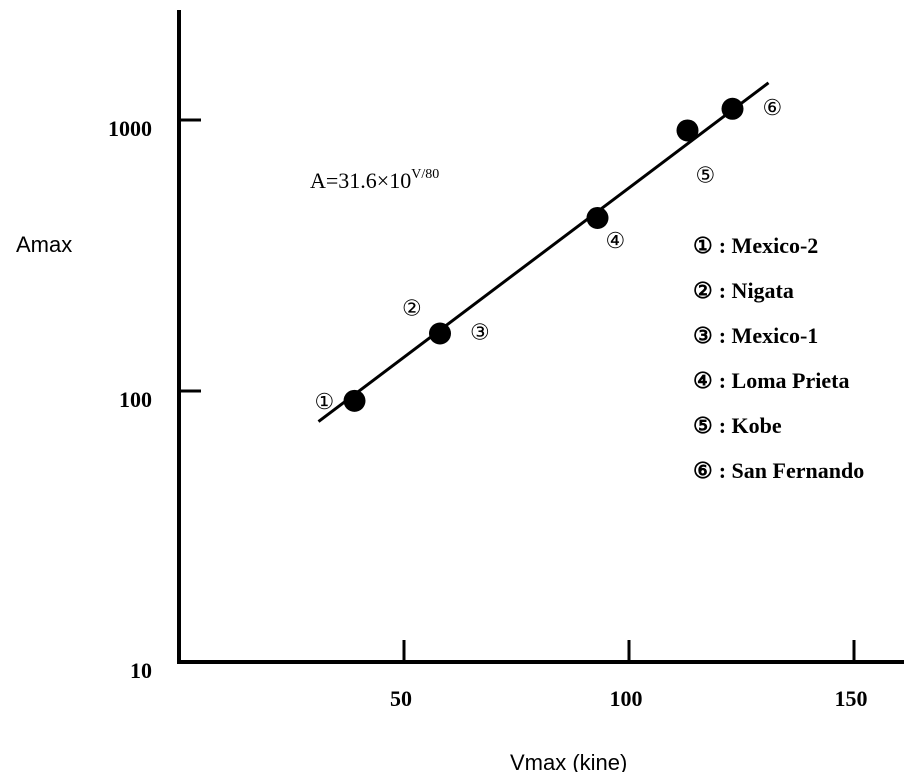  I want to click on fit-equation-exponent: V/80, so click(425, 174).